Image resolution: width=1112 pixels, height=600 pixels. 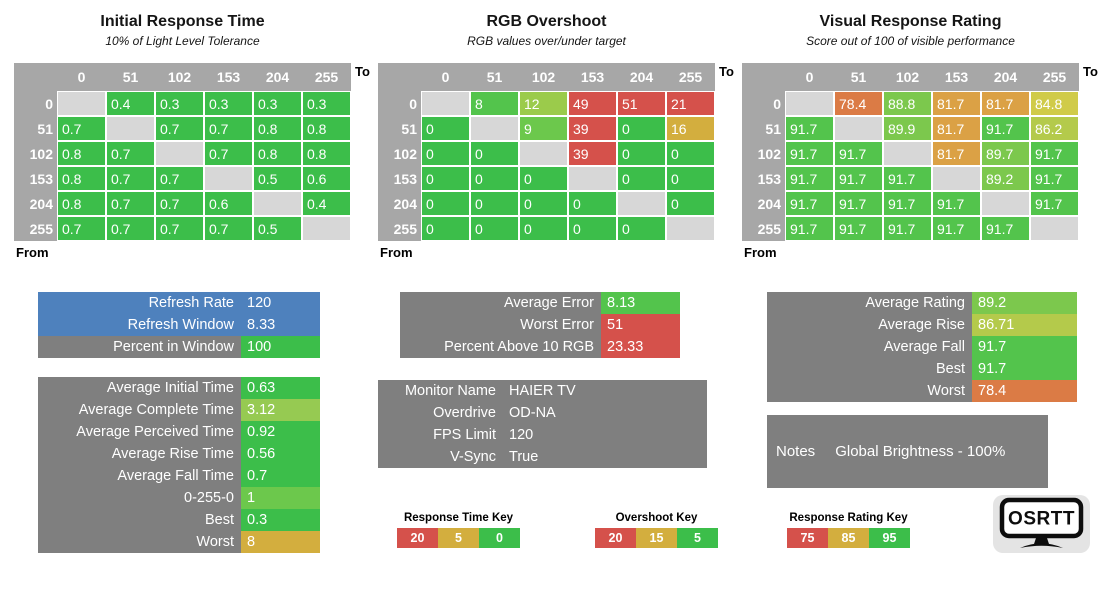 I want to click on axis-to-label: To, so click(x=1090, y=71).